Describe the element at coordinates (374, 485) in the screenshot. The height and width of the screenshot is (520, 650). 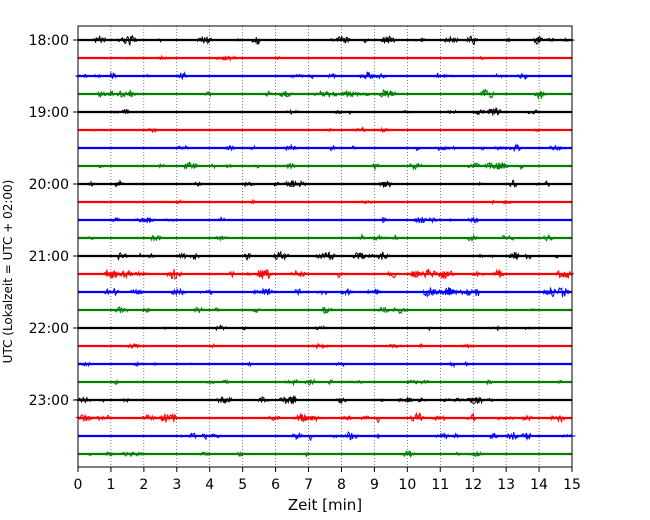
I see `x-tick-label: 9` at that location.